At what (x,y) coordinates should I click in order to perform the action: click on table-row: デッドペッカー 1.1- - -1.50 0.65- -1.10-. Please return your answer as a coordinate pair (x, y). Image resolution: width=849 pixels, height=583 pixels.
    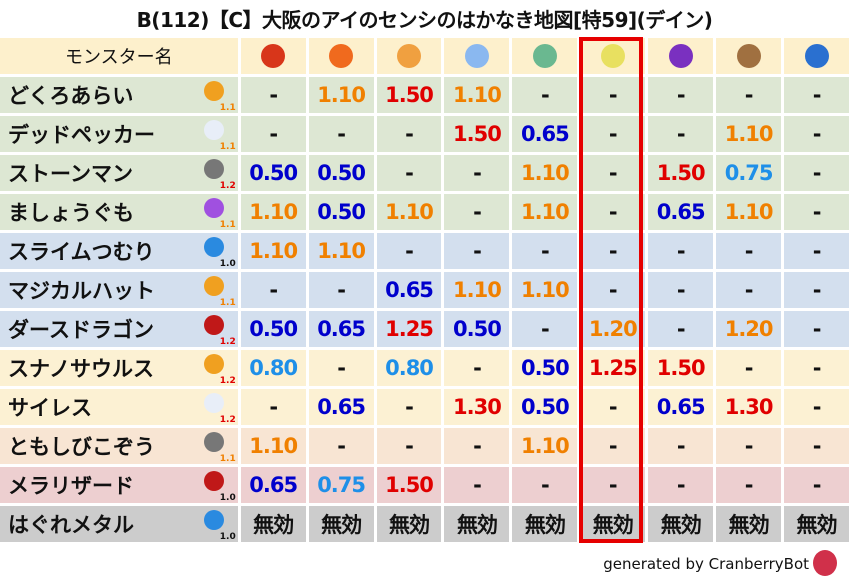
    Looking at the image, I should click on (424, 134).